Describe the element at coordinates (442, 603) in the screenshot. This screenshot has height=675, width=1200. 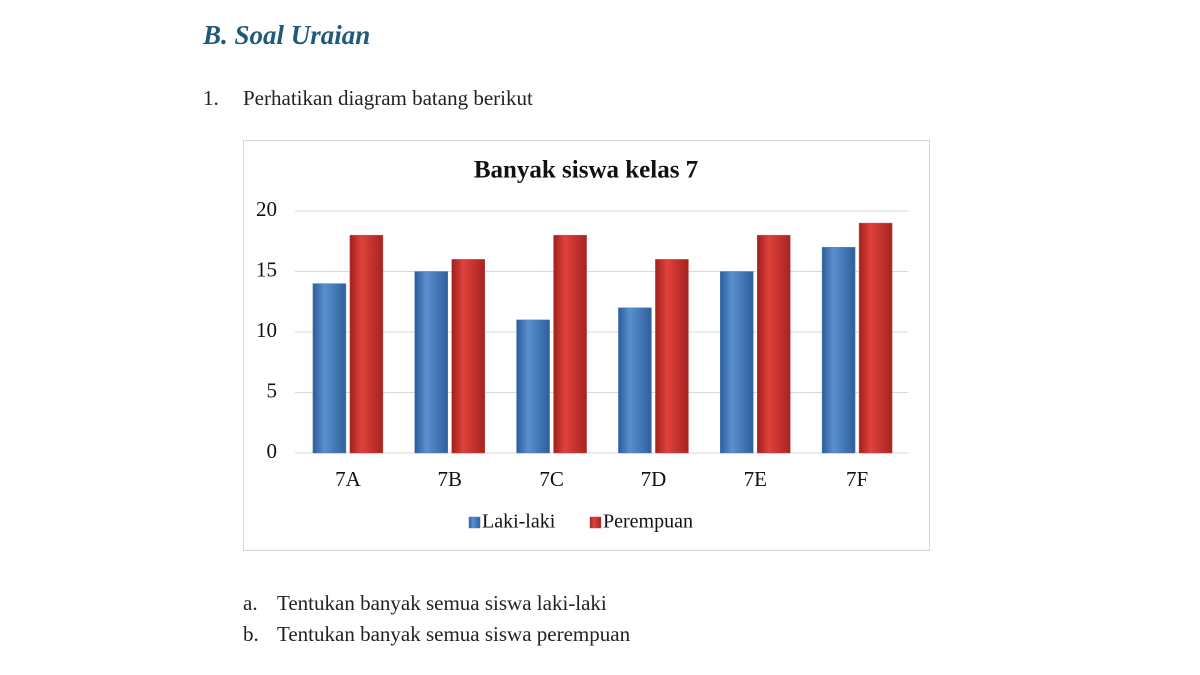
I see `subquestion-text: Tentukan banyak semua siswa laki-laki` at that location.